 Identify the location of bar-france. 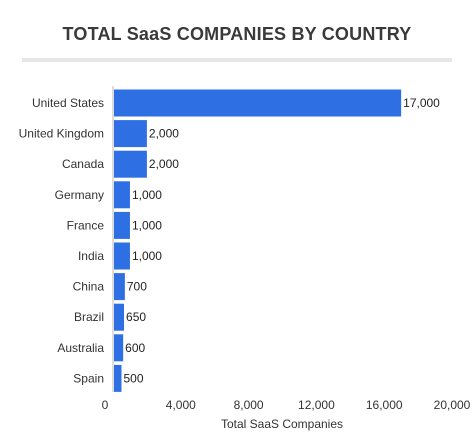
(122, 225).